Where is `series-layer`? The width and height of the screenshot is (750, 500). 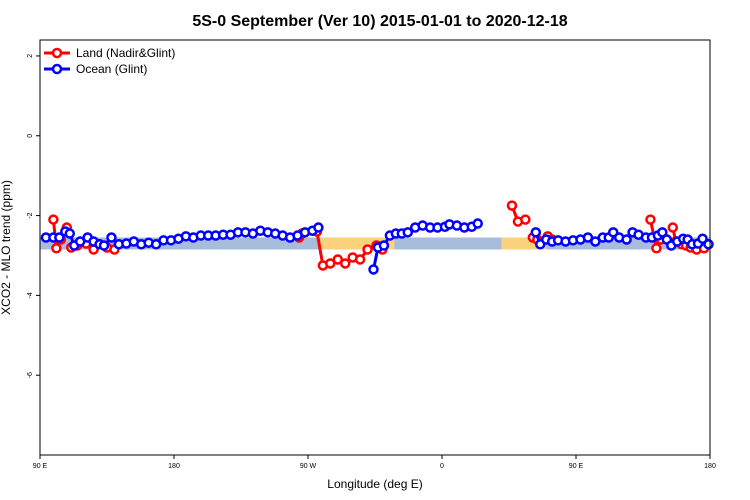
series-layer is located at coordinates (377, 237).